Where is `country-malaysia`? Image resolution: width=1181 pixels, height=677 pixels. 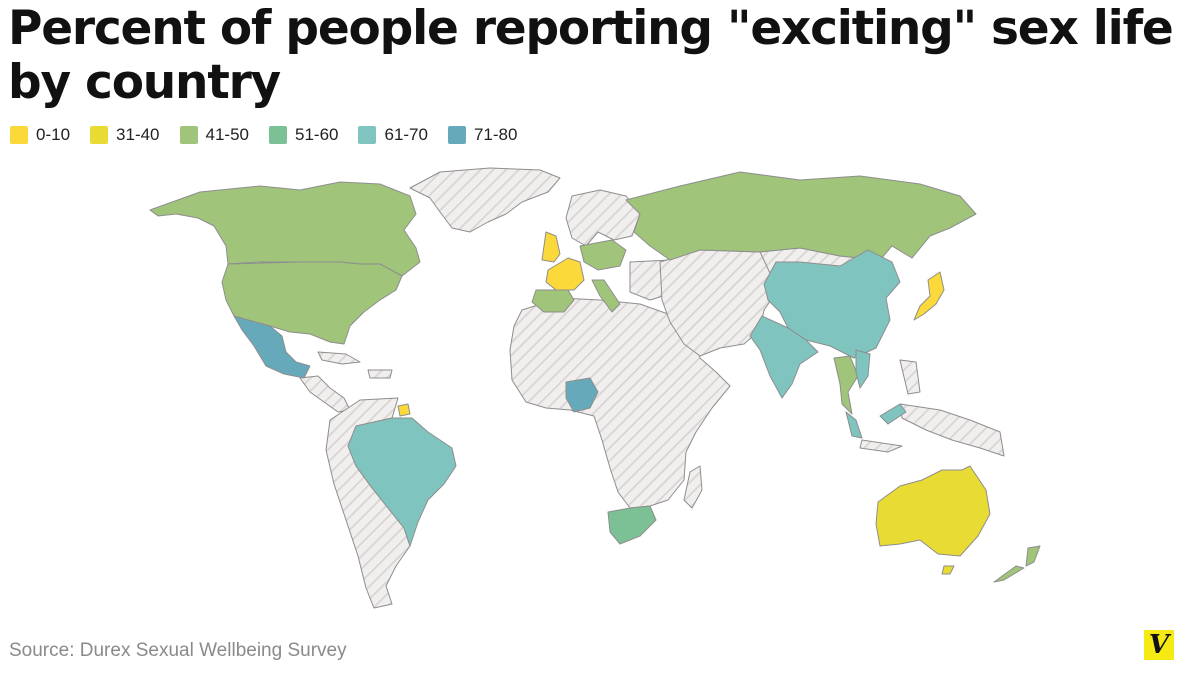
country-malaysia is located at coordinates (876, 421).